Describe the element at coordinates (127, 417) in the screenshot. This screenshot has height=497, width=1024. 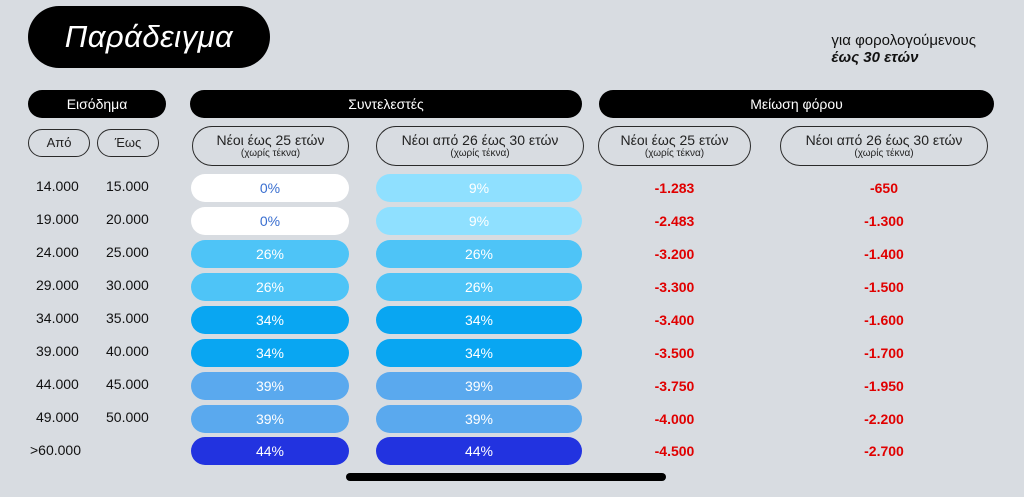
I see `income-to: 50.000` at that location.